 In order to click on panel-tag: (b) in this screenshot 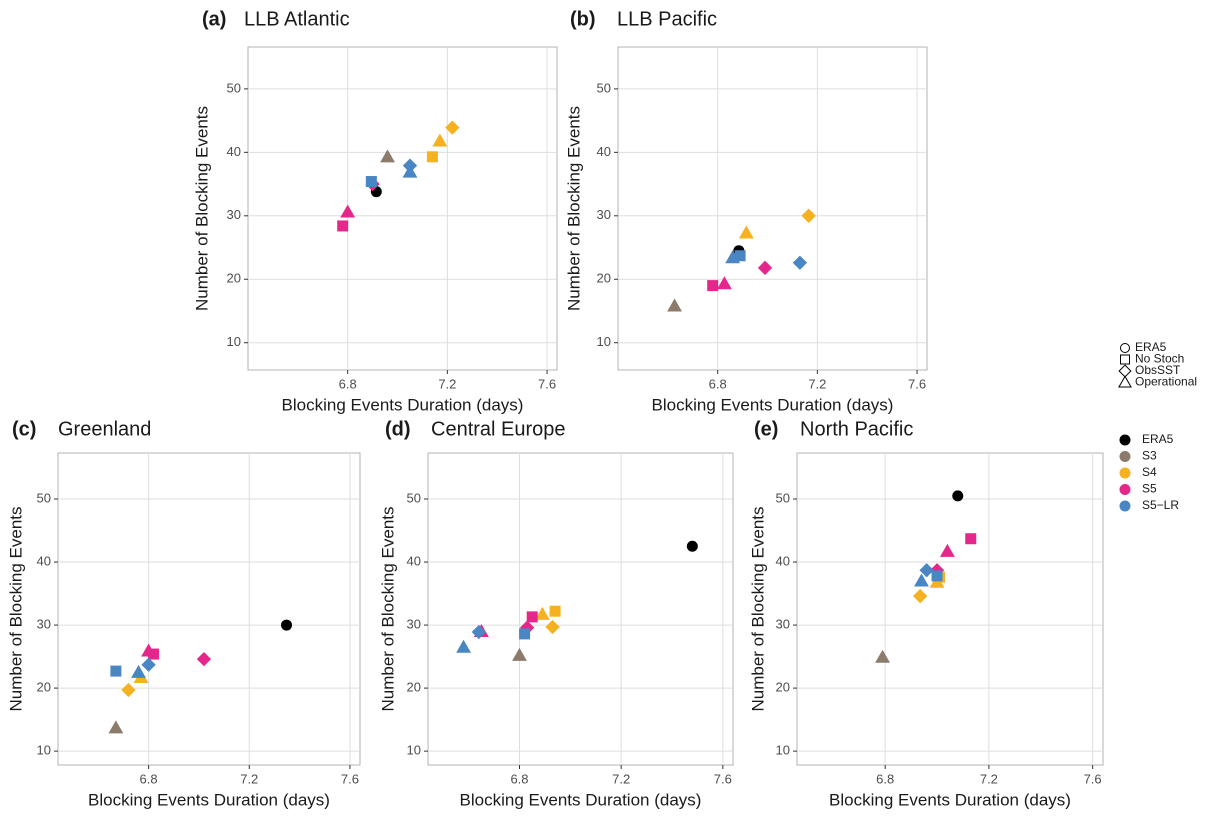, I will do `click(583, 19)`.